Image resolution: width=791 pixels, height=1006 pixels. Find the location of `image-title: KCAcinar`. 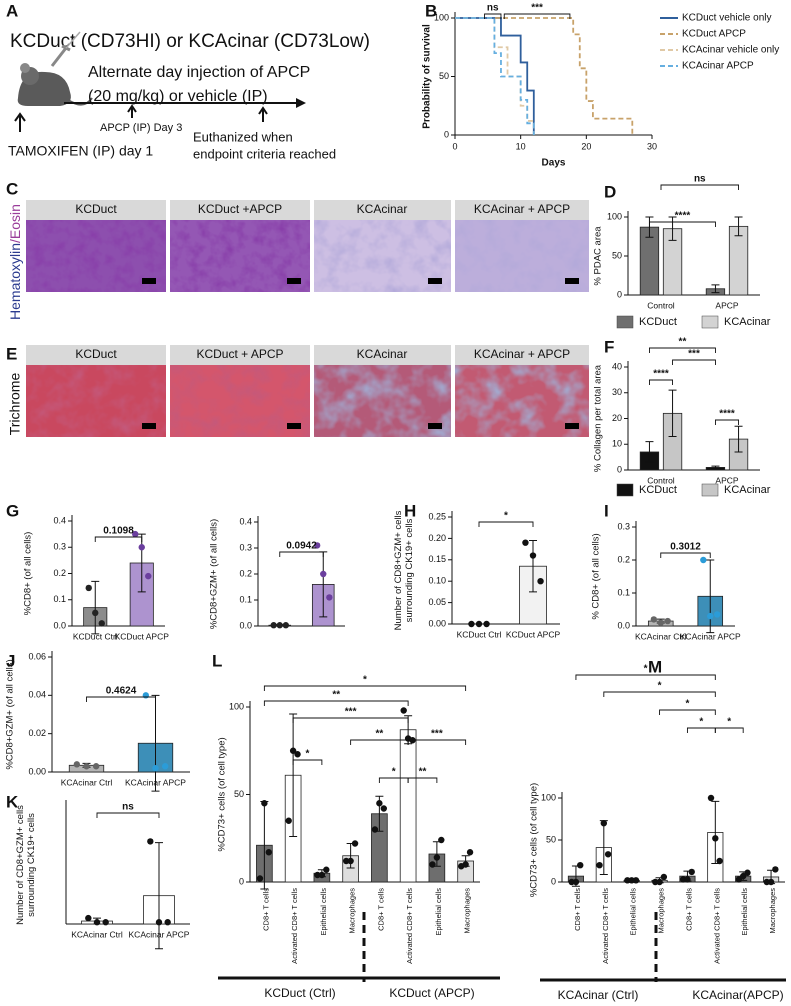

image-title: KCAcinar is located at coordinates (382, 209).